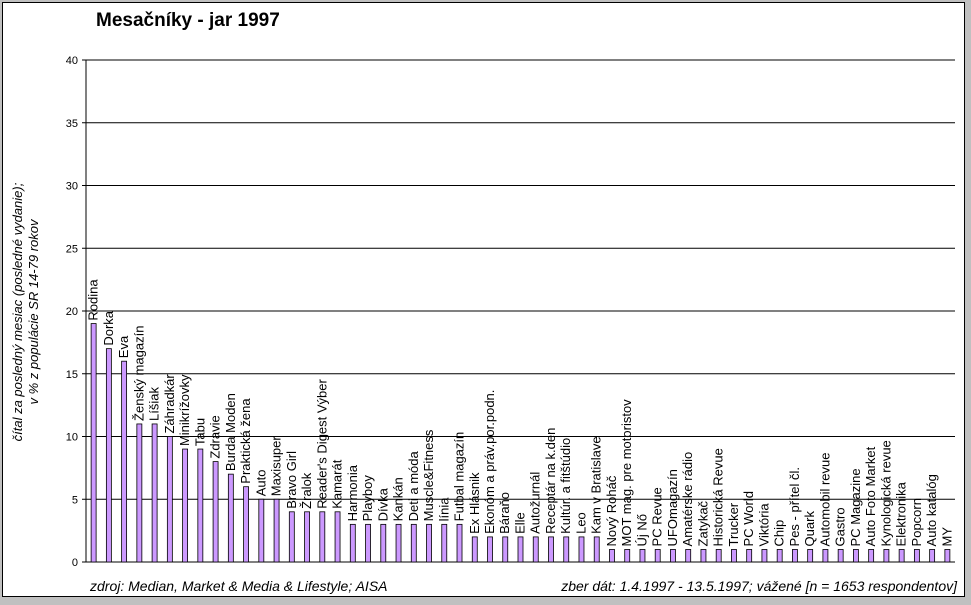 The height and width of the screenshot is (605, 971). What do you see at coordinates (443, 509) in the screenshot?
I see `category-label: línia` at bounding box center [443, 509].